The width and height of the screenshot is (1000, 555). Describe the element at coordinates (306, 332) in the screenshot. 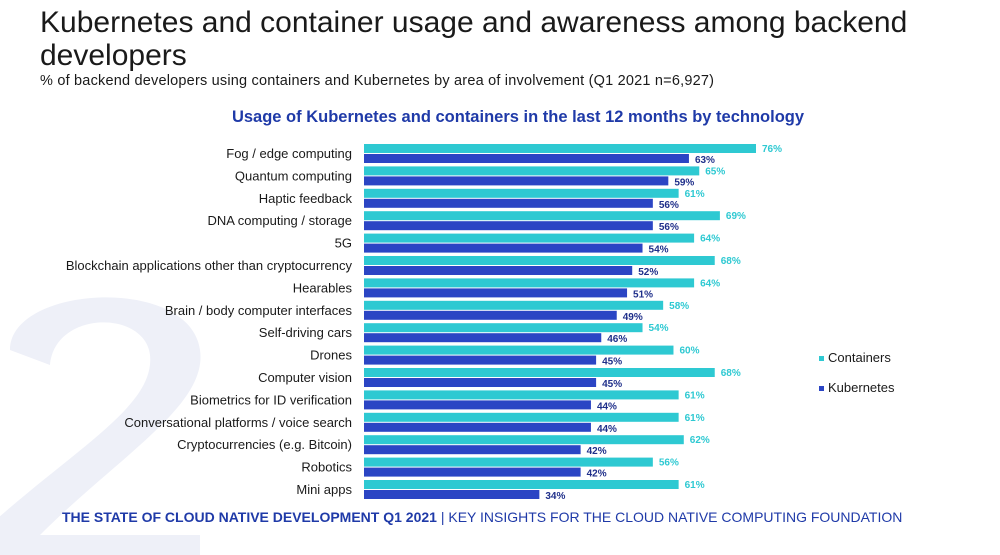

I see `category-label: Self-driving cars` at that location.